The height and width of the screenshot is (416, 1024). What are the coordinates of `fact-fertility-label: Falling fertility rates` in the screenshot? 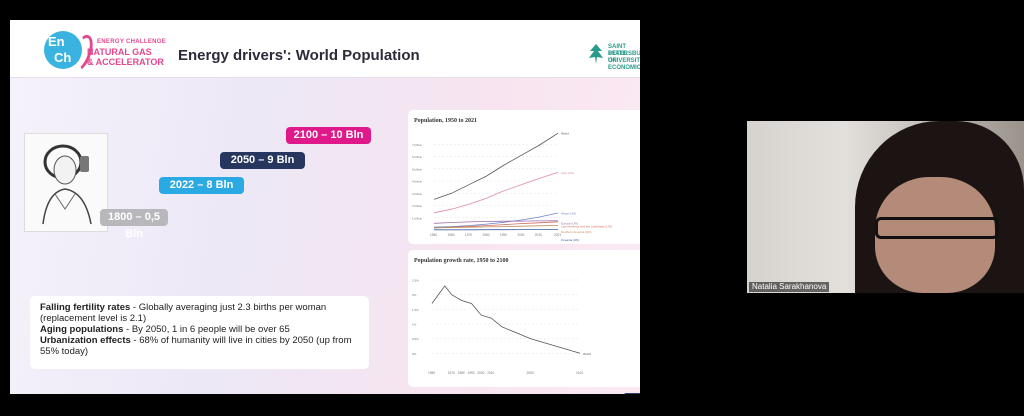 It's located at (85, 307).